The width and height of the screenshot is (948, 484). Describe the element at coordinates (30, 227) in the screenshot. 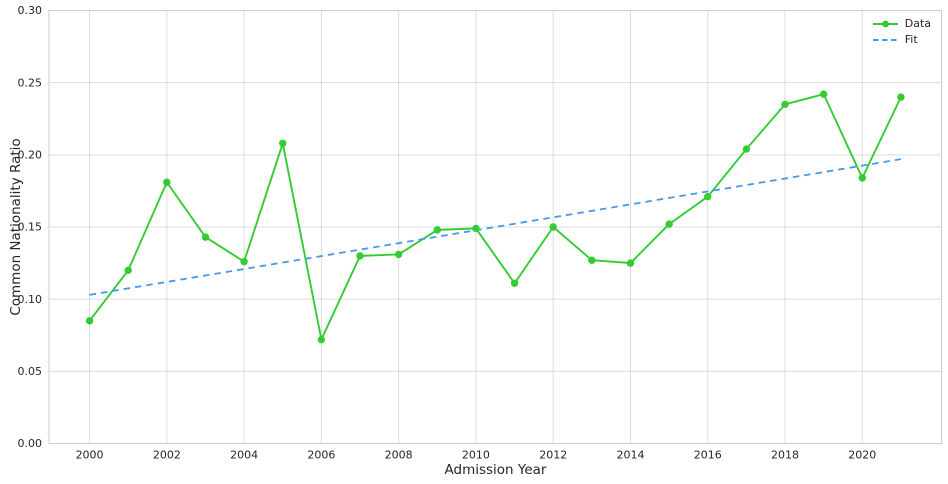

I see `y-tick-label: 0.15` at that location.